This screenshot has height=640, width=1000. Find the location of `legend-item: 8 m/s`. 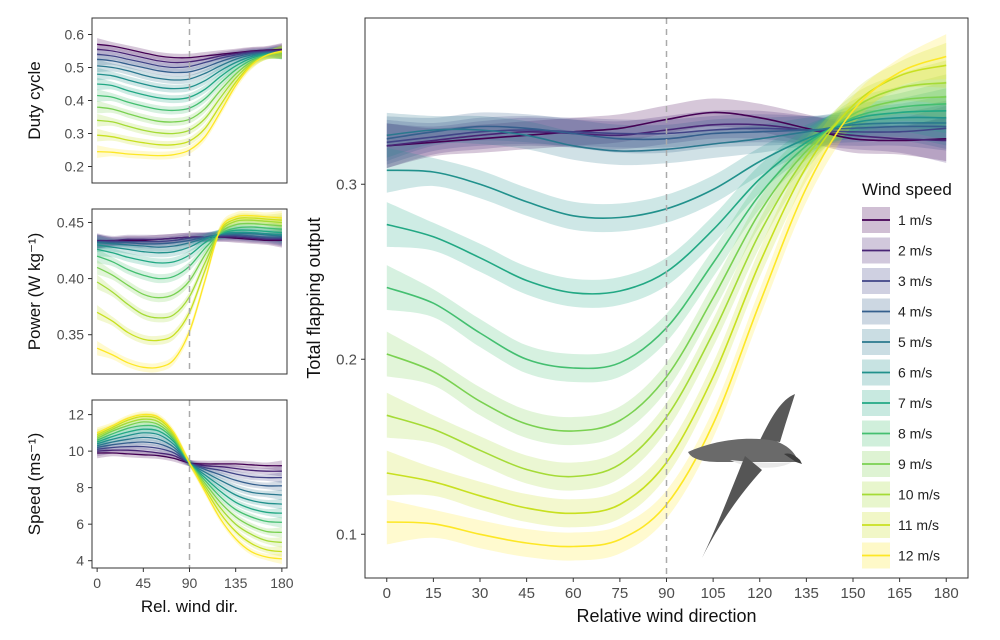

legend-item: 8 m/s is located at coordinates (897, 433).